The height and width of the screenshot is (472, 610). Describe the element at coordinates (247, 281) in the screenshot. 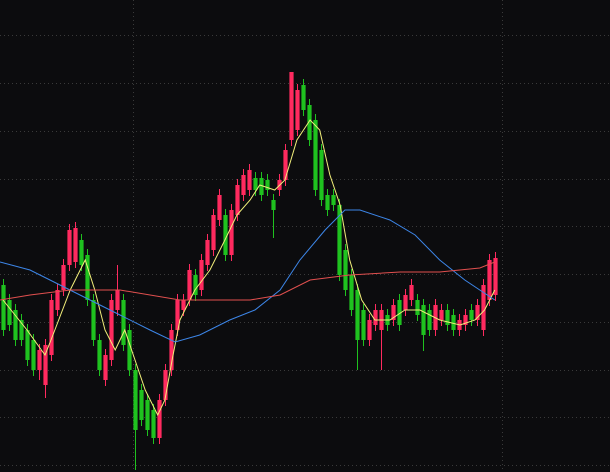

I see `moving-average-line` at that location.